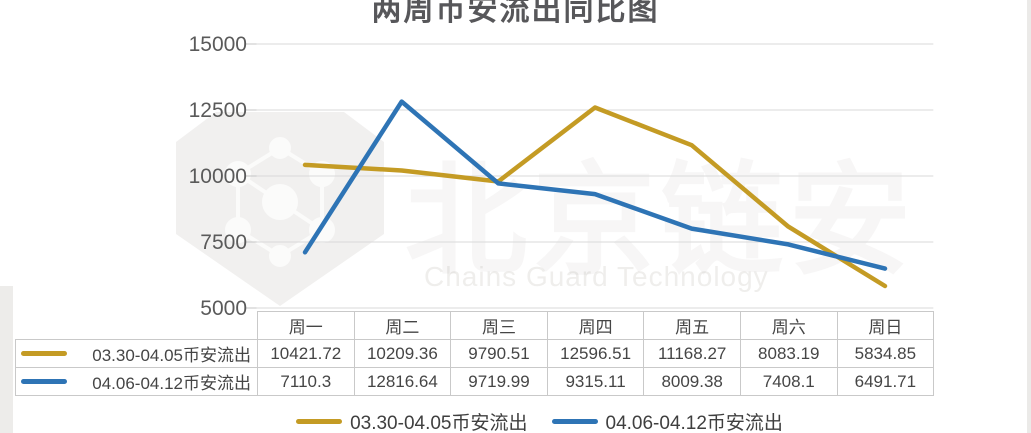  Describe the element at coordinates (306, 325) in the screenshot. I see `weekday-header-cell: 周一` at that location.